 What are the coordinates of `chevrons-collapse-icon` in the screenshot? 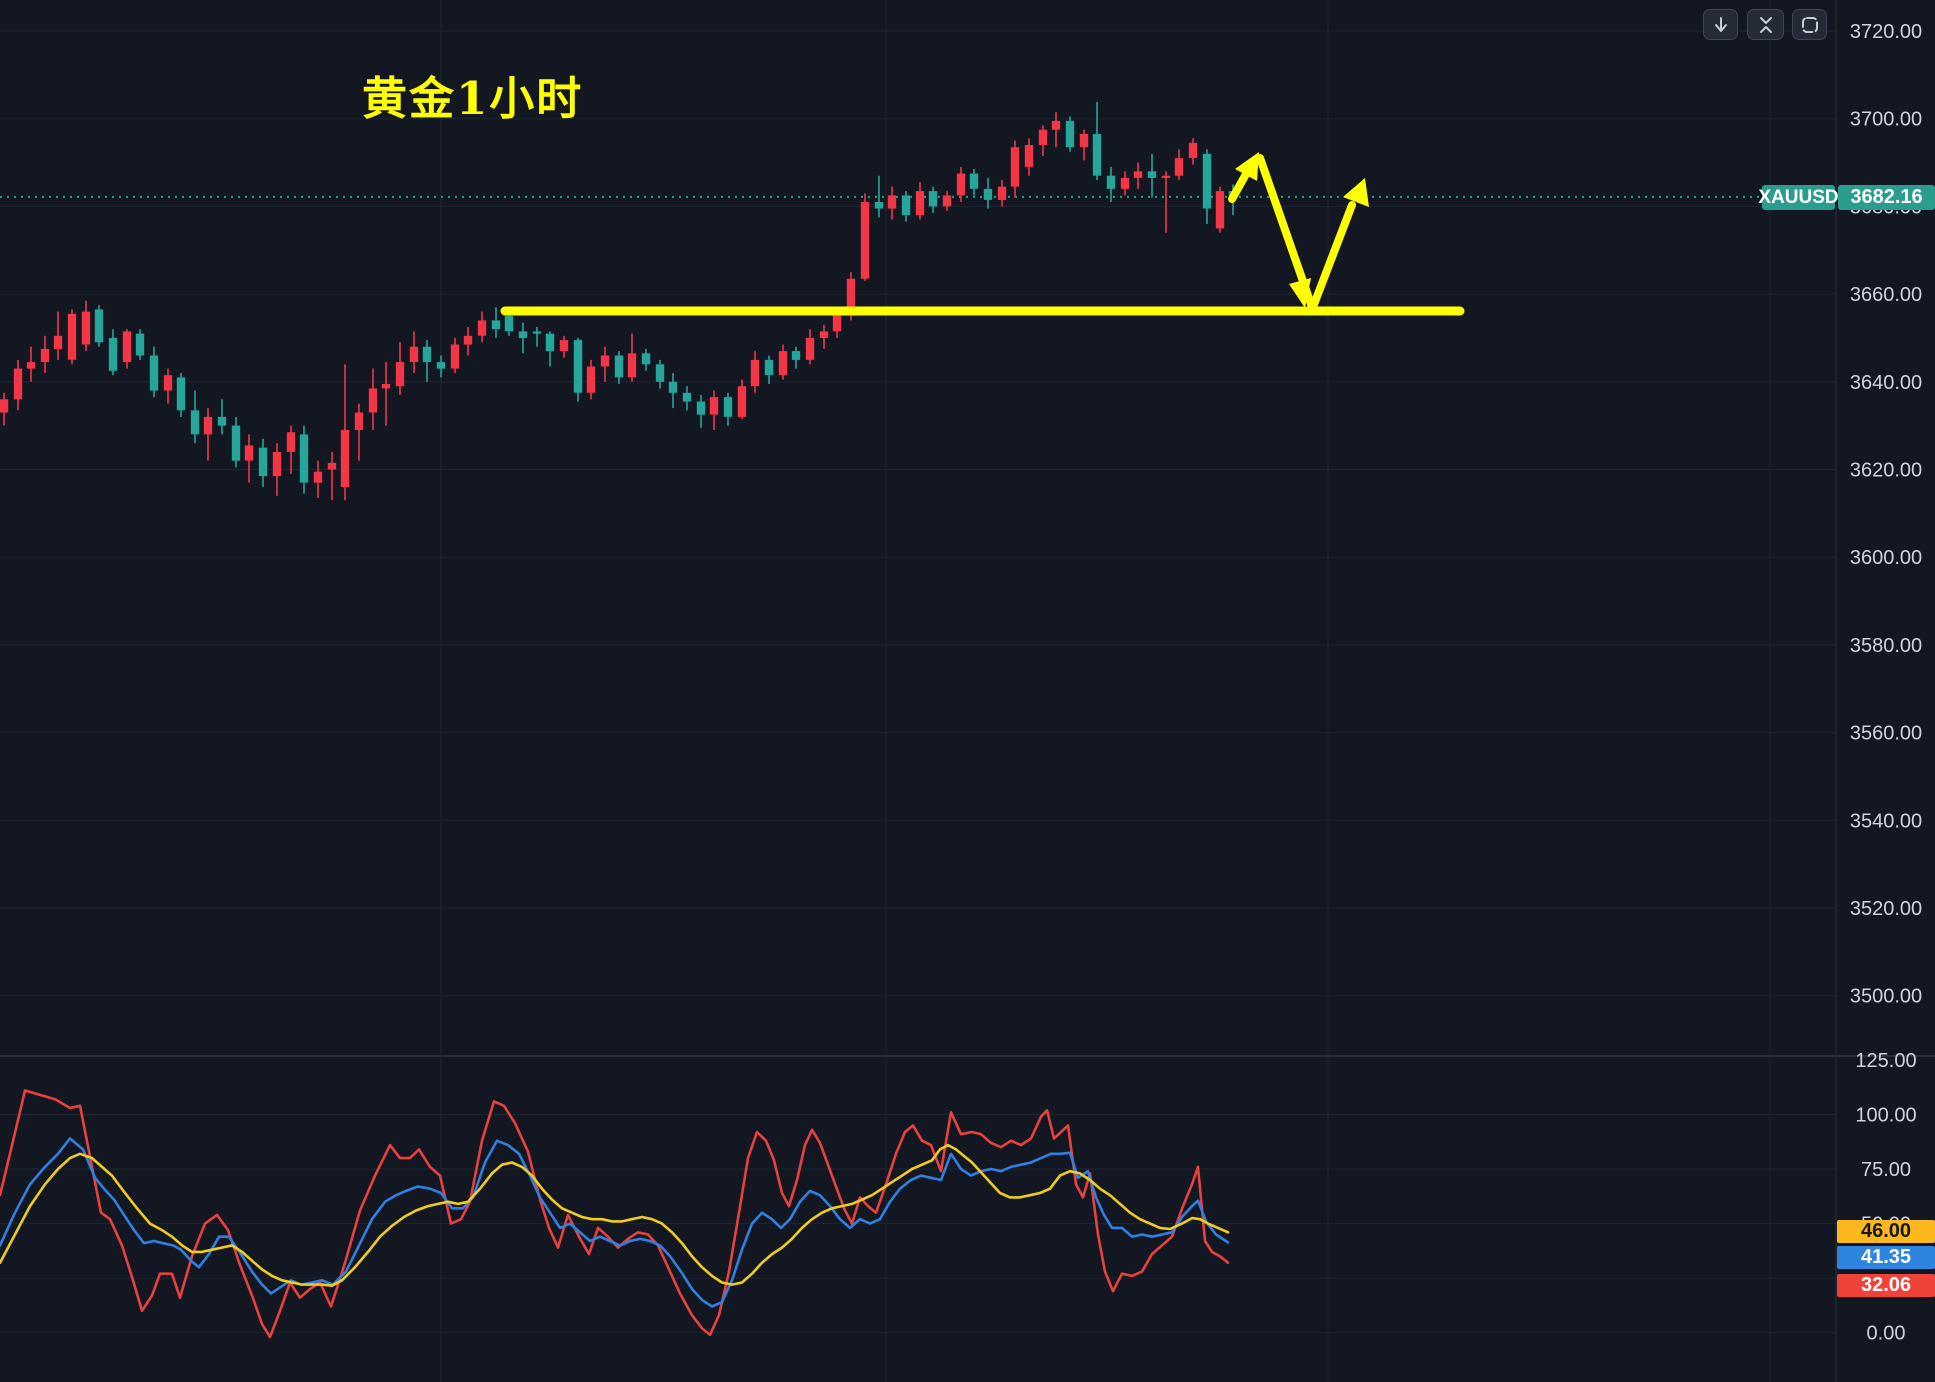 It's located at (1765, 24).